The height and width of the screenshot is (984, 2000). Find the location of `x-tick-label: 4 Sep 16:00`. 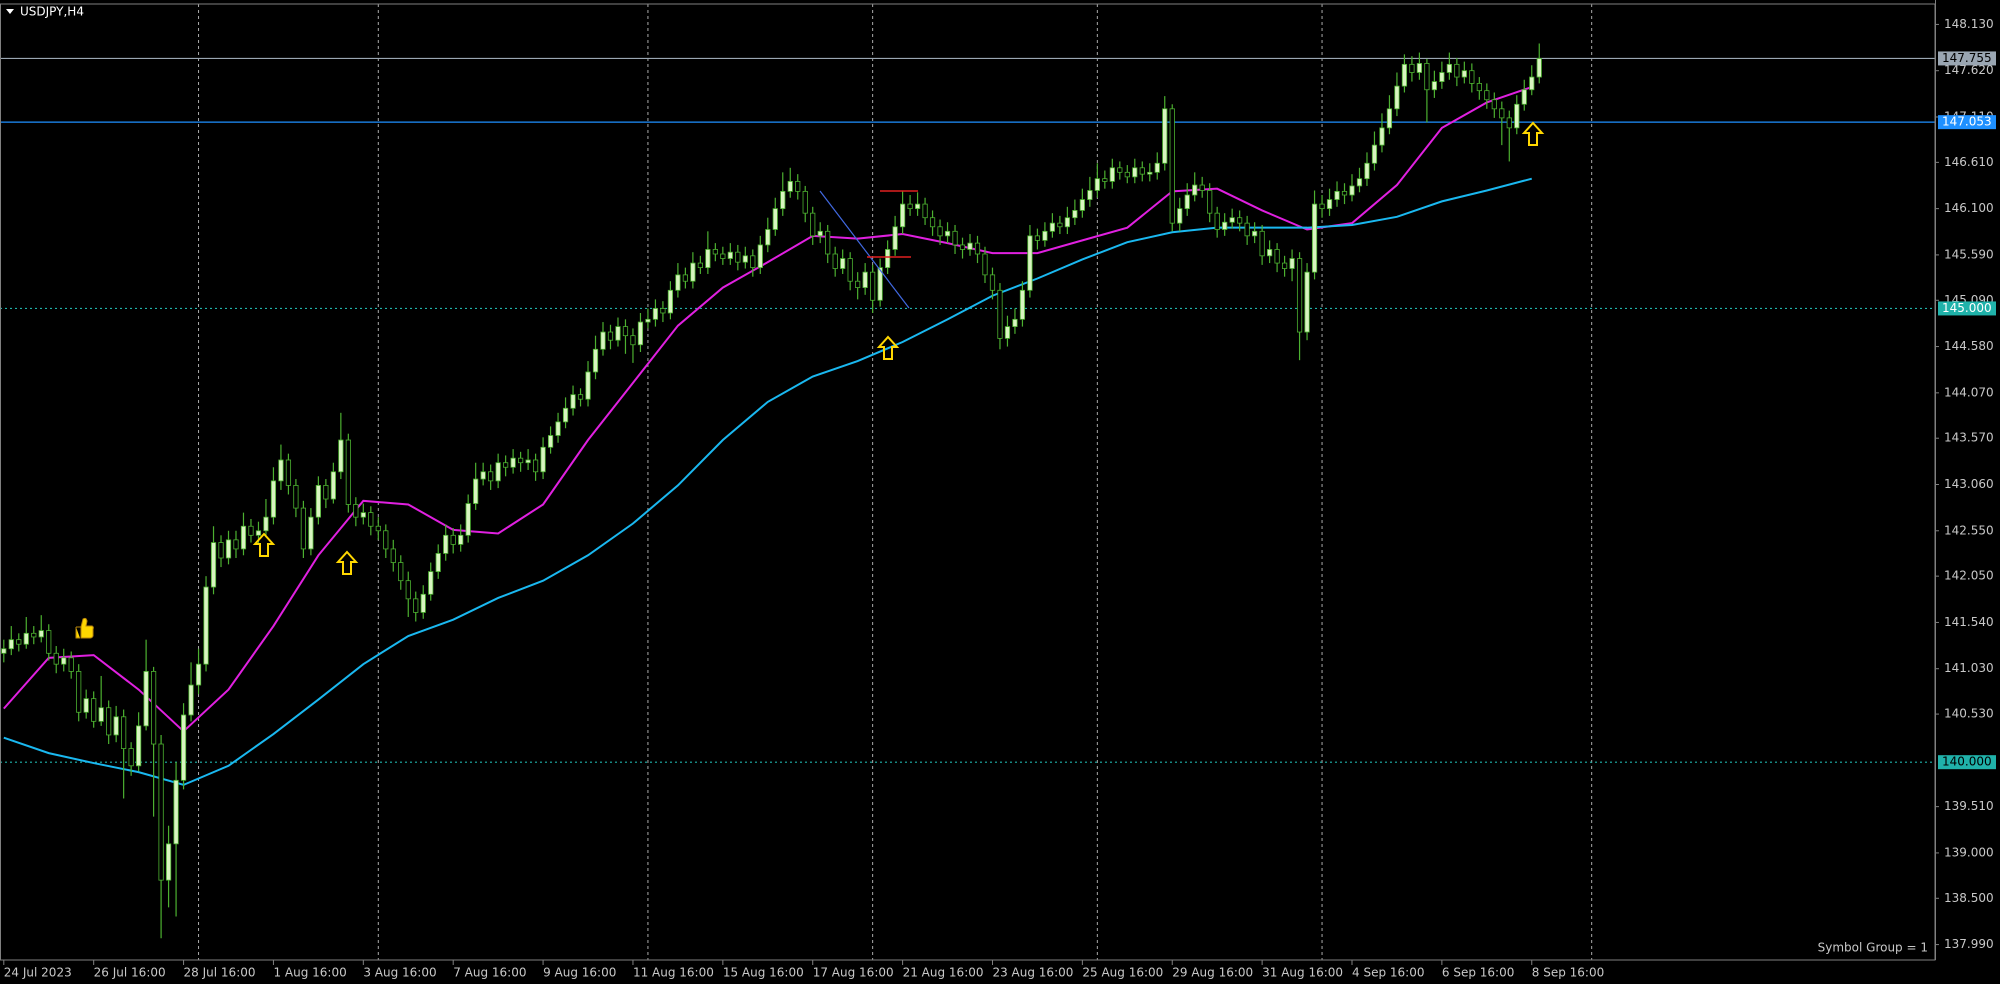

x-tick-label: 4 Sep 16:00 is located at coordinates (1388, 973).